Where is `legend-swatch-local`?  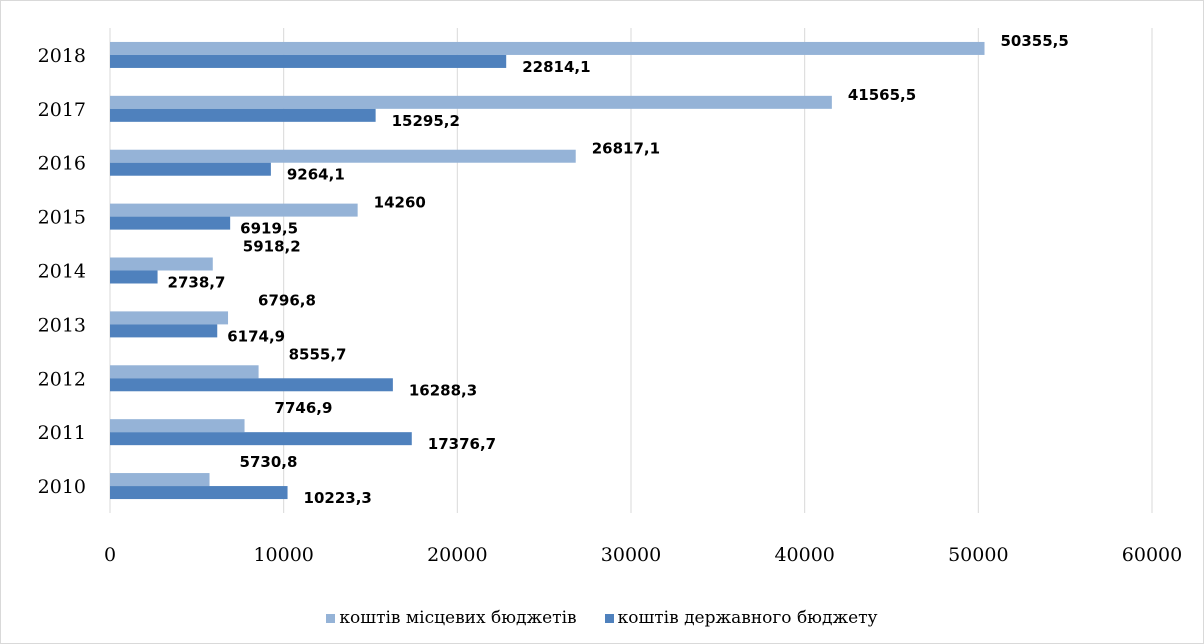
legend-swatch-local is located at coordinates (331, 618).